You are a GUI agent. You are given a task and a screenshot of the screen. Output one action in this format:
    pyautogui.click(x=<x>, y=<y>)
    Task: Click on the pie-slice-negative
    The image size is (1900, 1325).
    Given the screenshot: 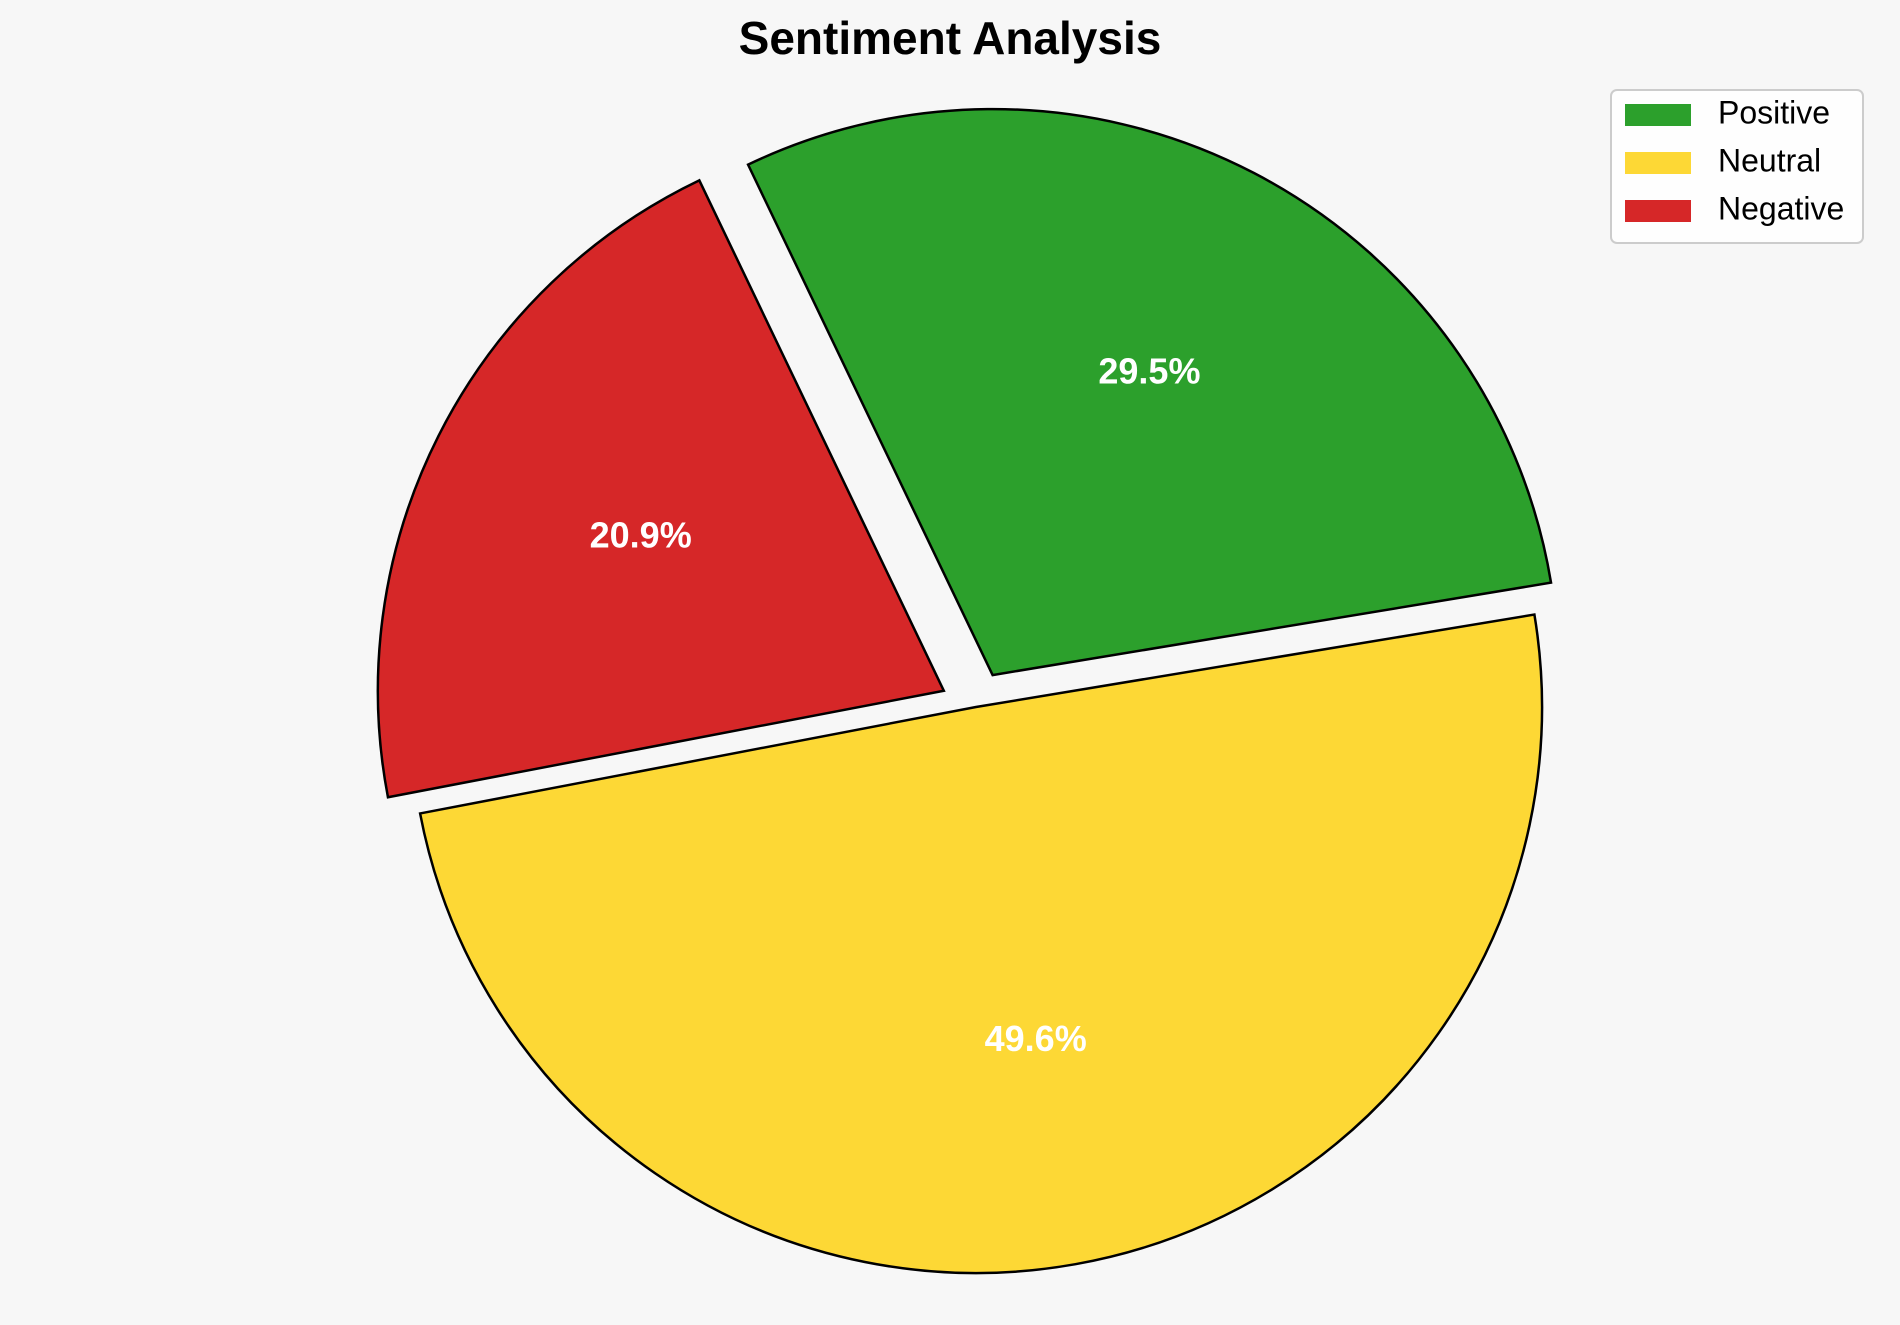 What is the action you would take?
    pyautogui.click(x=661, y=488)
    